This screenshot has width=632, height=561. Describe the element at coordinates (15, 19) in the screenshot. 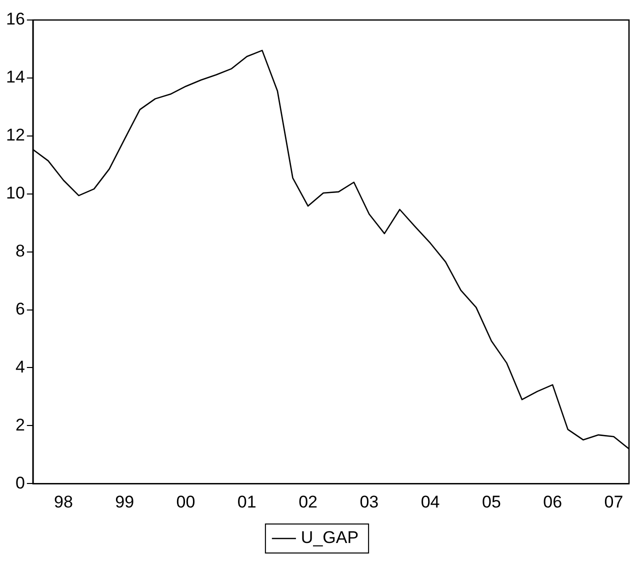

I see `y-tick-label: 16` at that location.